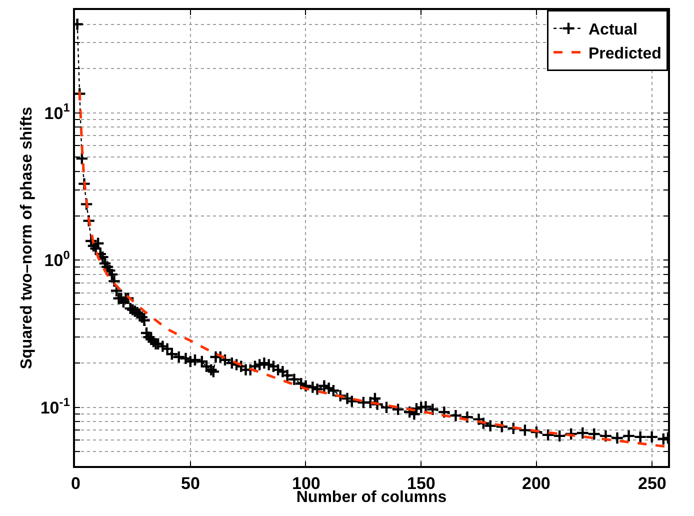 This screenshot has width=694, height=516. Describe the element at coordinates (27, 238) in the screenshot. I see `y-axis-title: Squared two–norm of phase shifts` at that location.